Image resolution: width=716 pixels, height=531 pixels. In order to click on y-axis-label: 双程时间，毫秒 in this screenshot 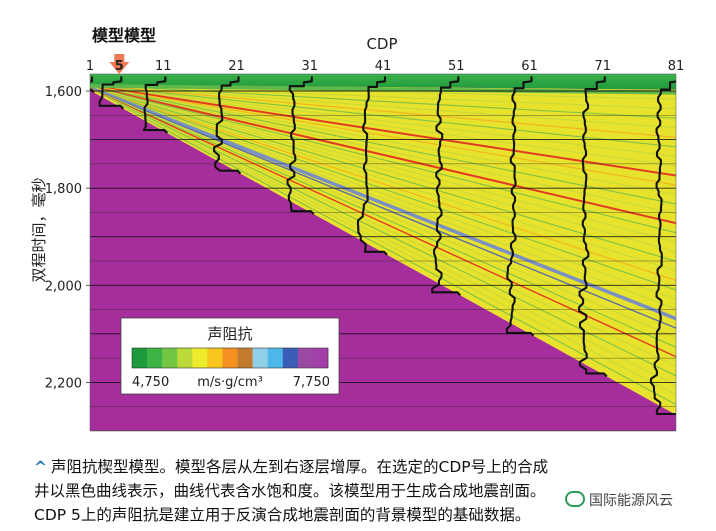, I will do `click(39, 229)`.